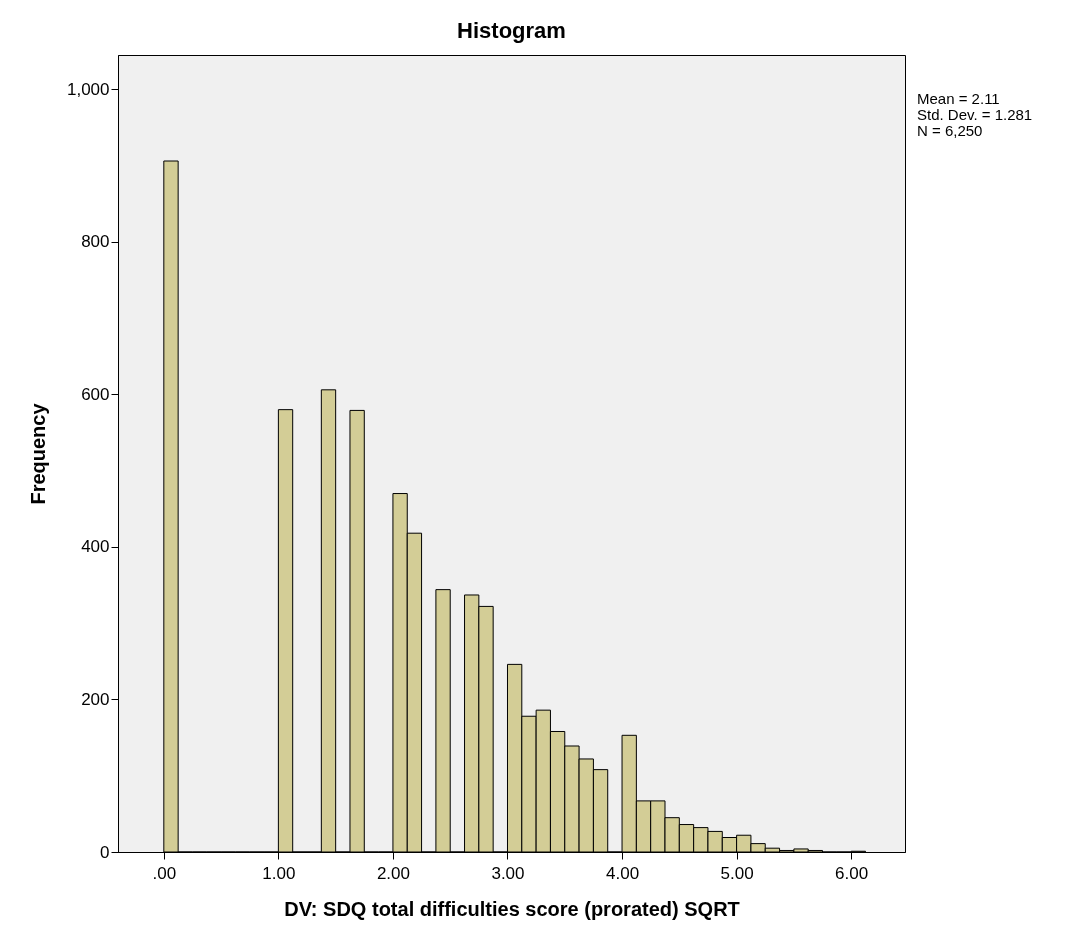 The image size is (1086, 944). What do you see at coordinates (512, 908) in the screenshot?
I see `x-axis-title: DV: SDQ total difficulties score (prorated) SQRT` at bounding box center [512, 908].